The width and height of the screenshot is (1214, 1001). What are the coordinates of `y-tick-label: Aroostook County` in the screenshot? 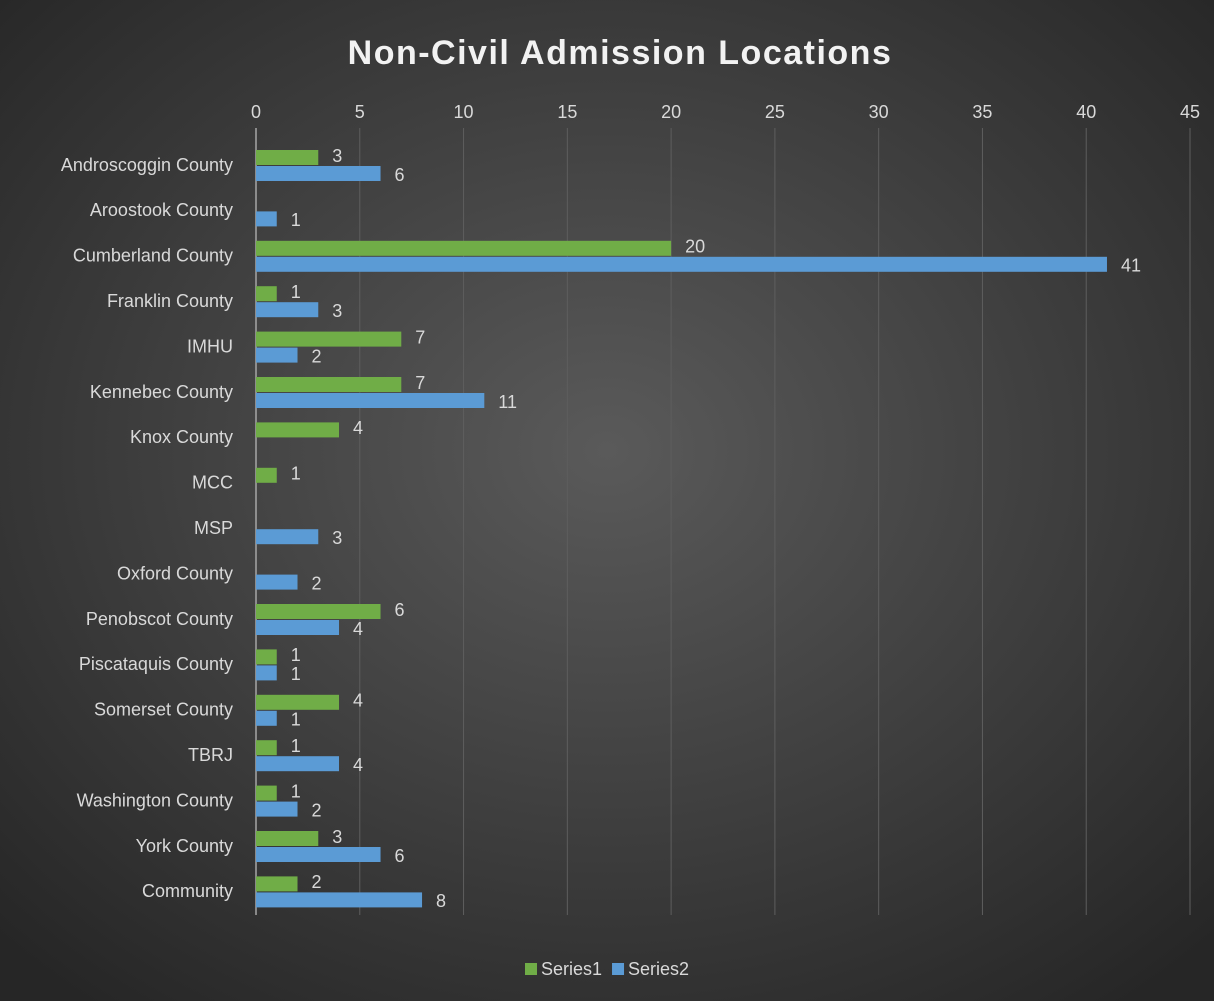 It's located at (161, 210).